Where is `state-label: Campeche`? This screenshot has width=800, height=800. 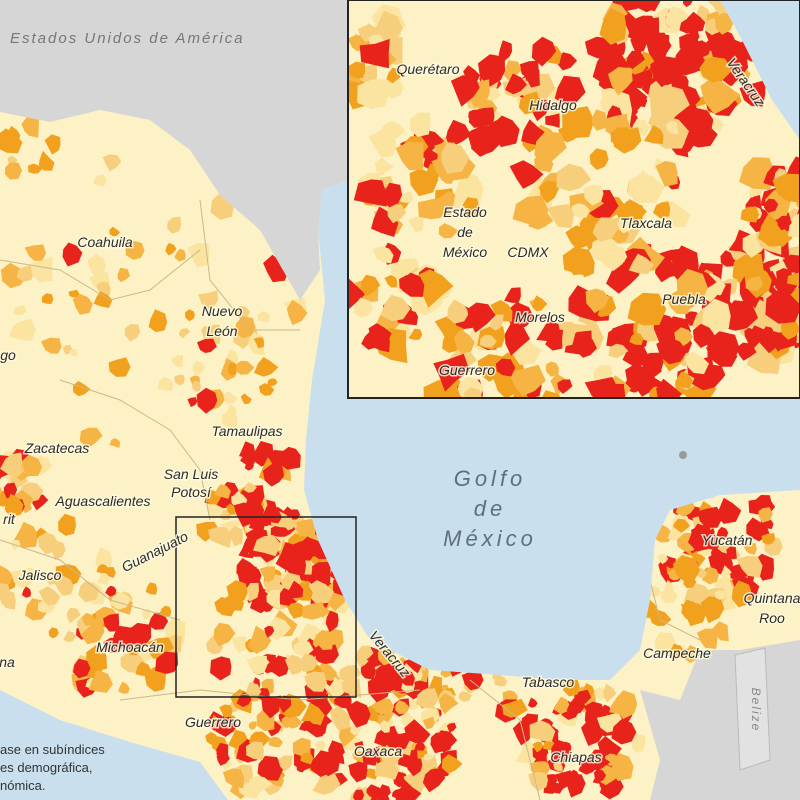
state-label: Campeche is located at coordinates (677, 653).